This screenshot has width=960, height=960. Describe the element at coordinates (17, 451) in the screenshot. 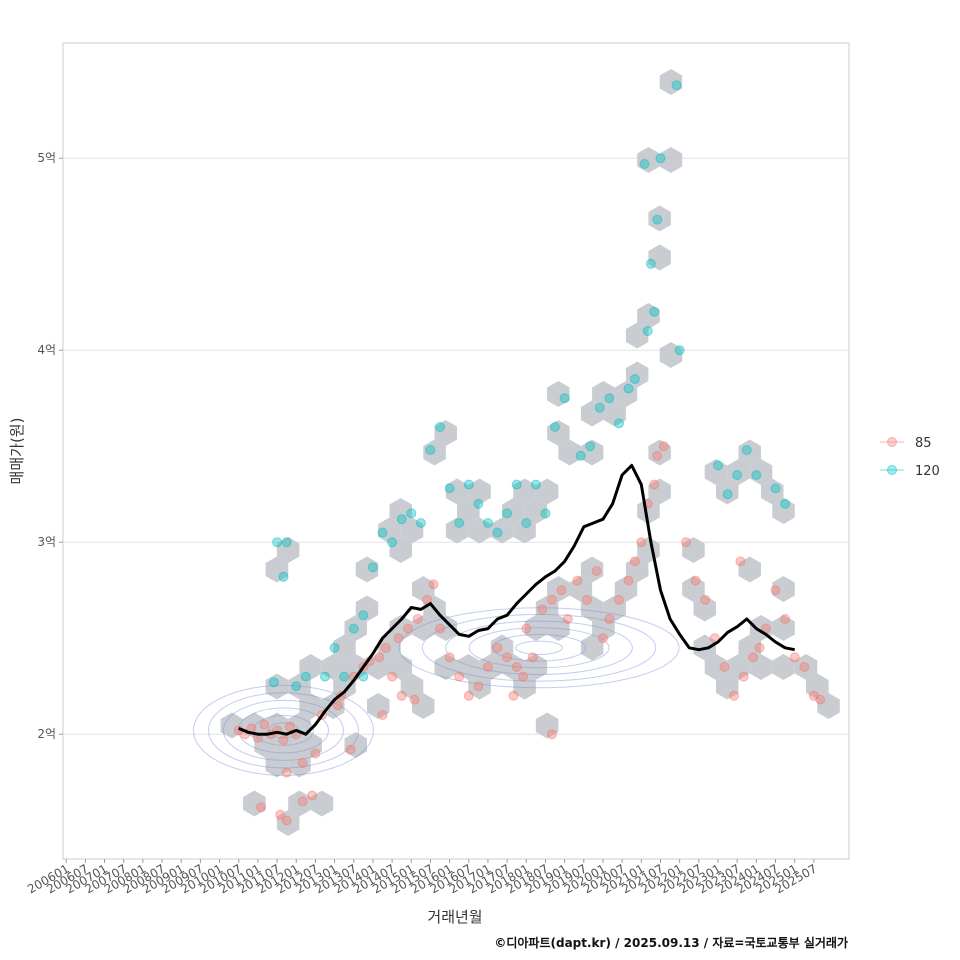

I see `y-axis-title: 매매가(원)` at that location.